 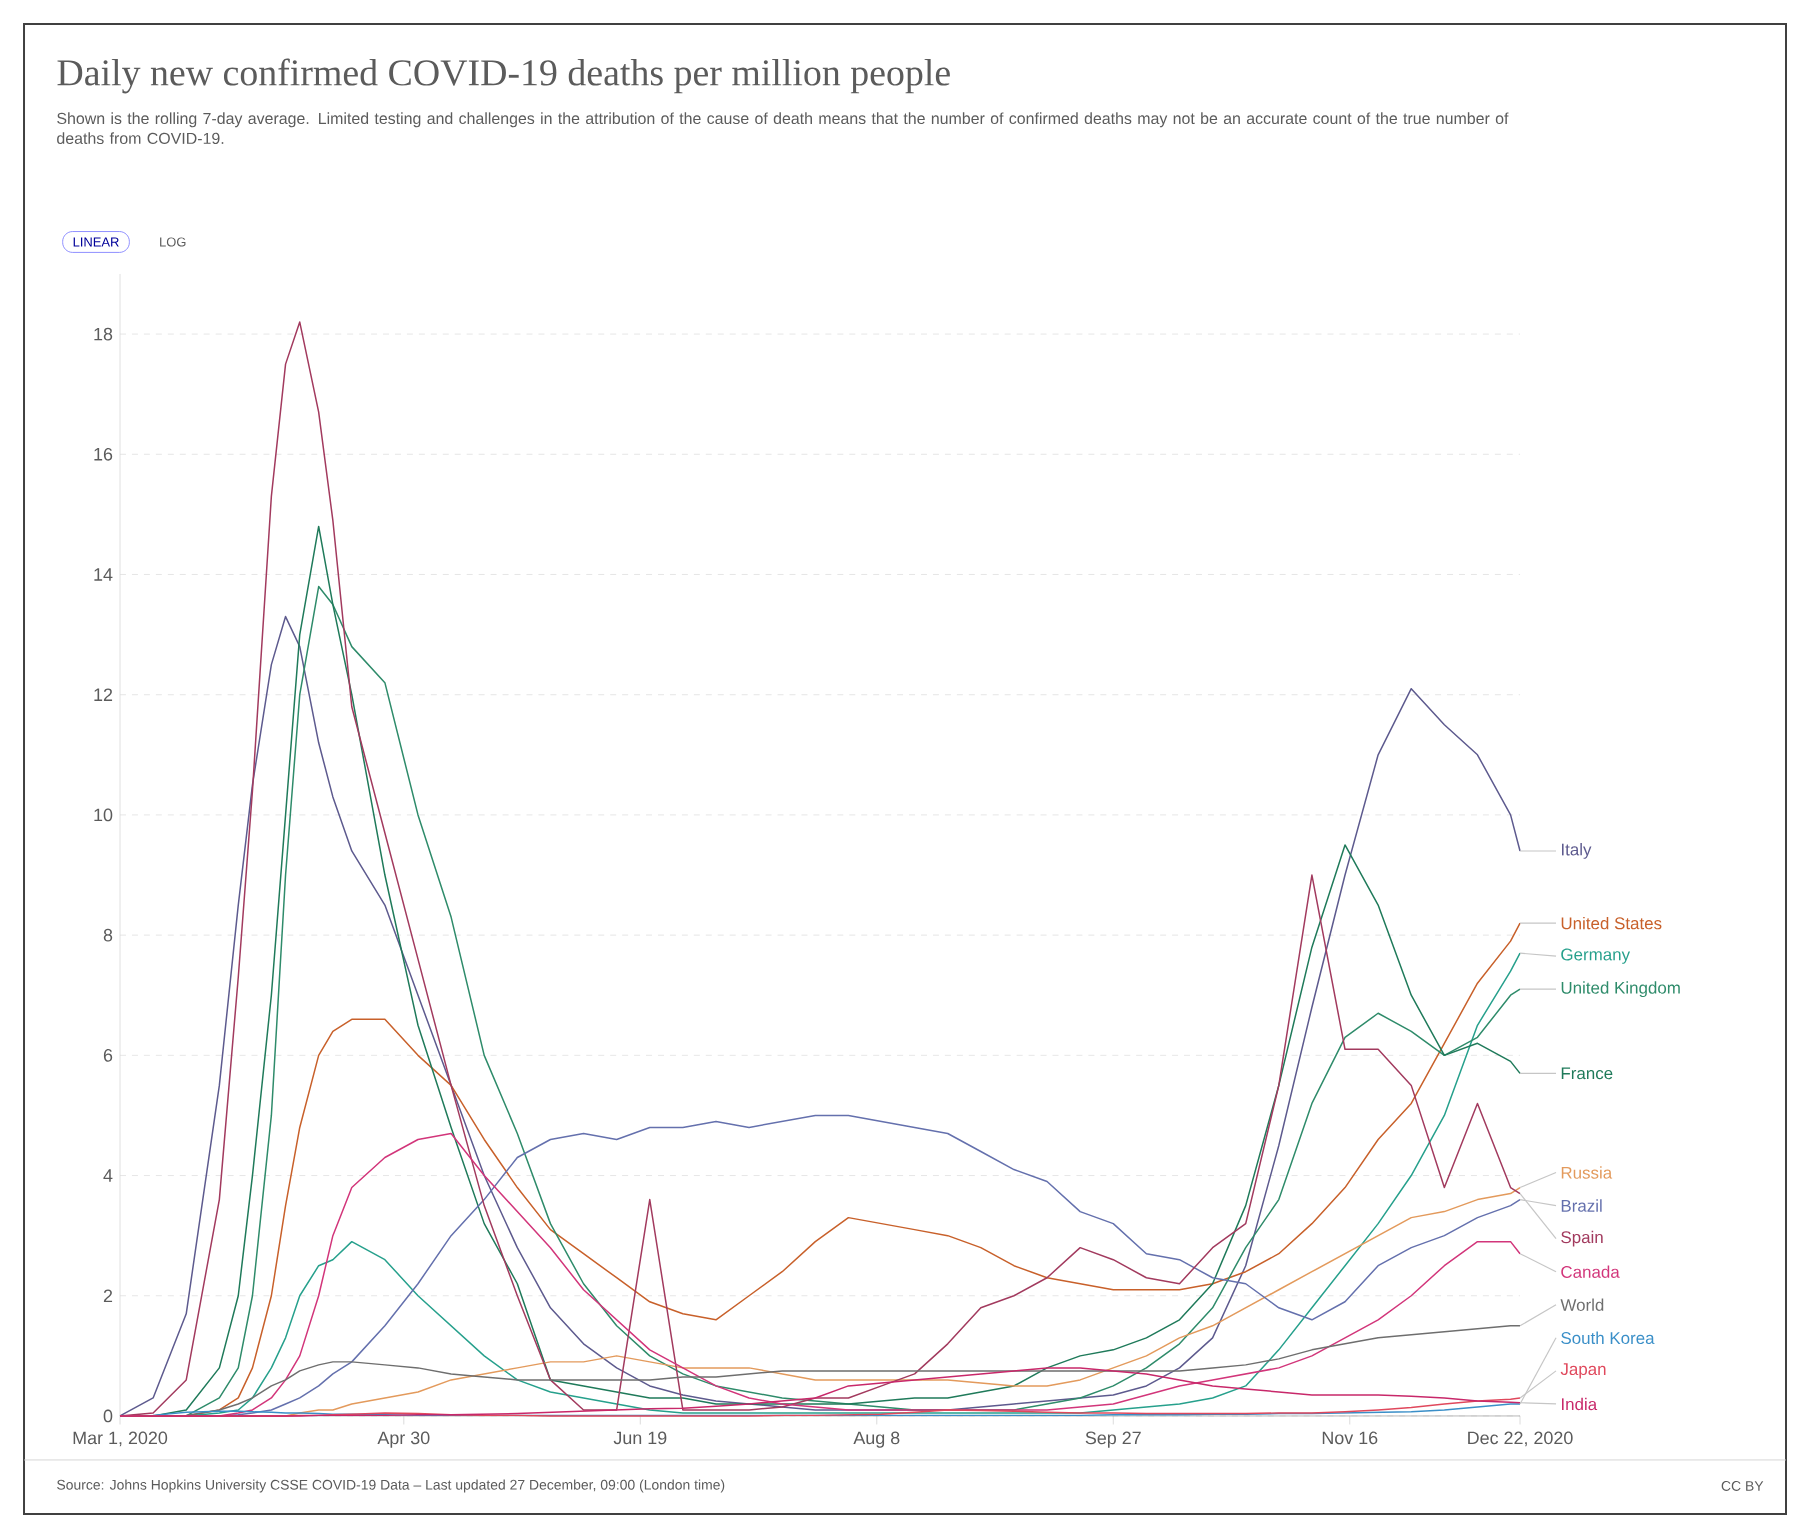 What do you see at coordinates (1113, 1439) in the screenshot?
I see `x-tick-label: Sep 27` at bounding box center [1113, 1439].